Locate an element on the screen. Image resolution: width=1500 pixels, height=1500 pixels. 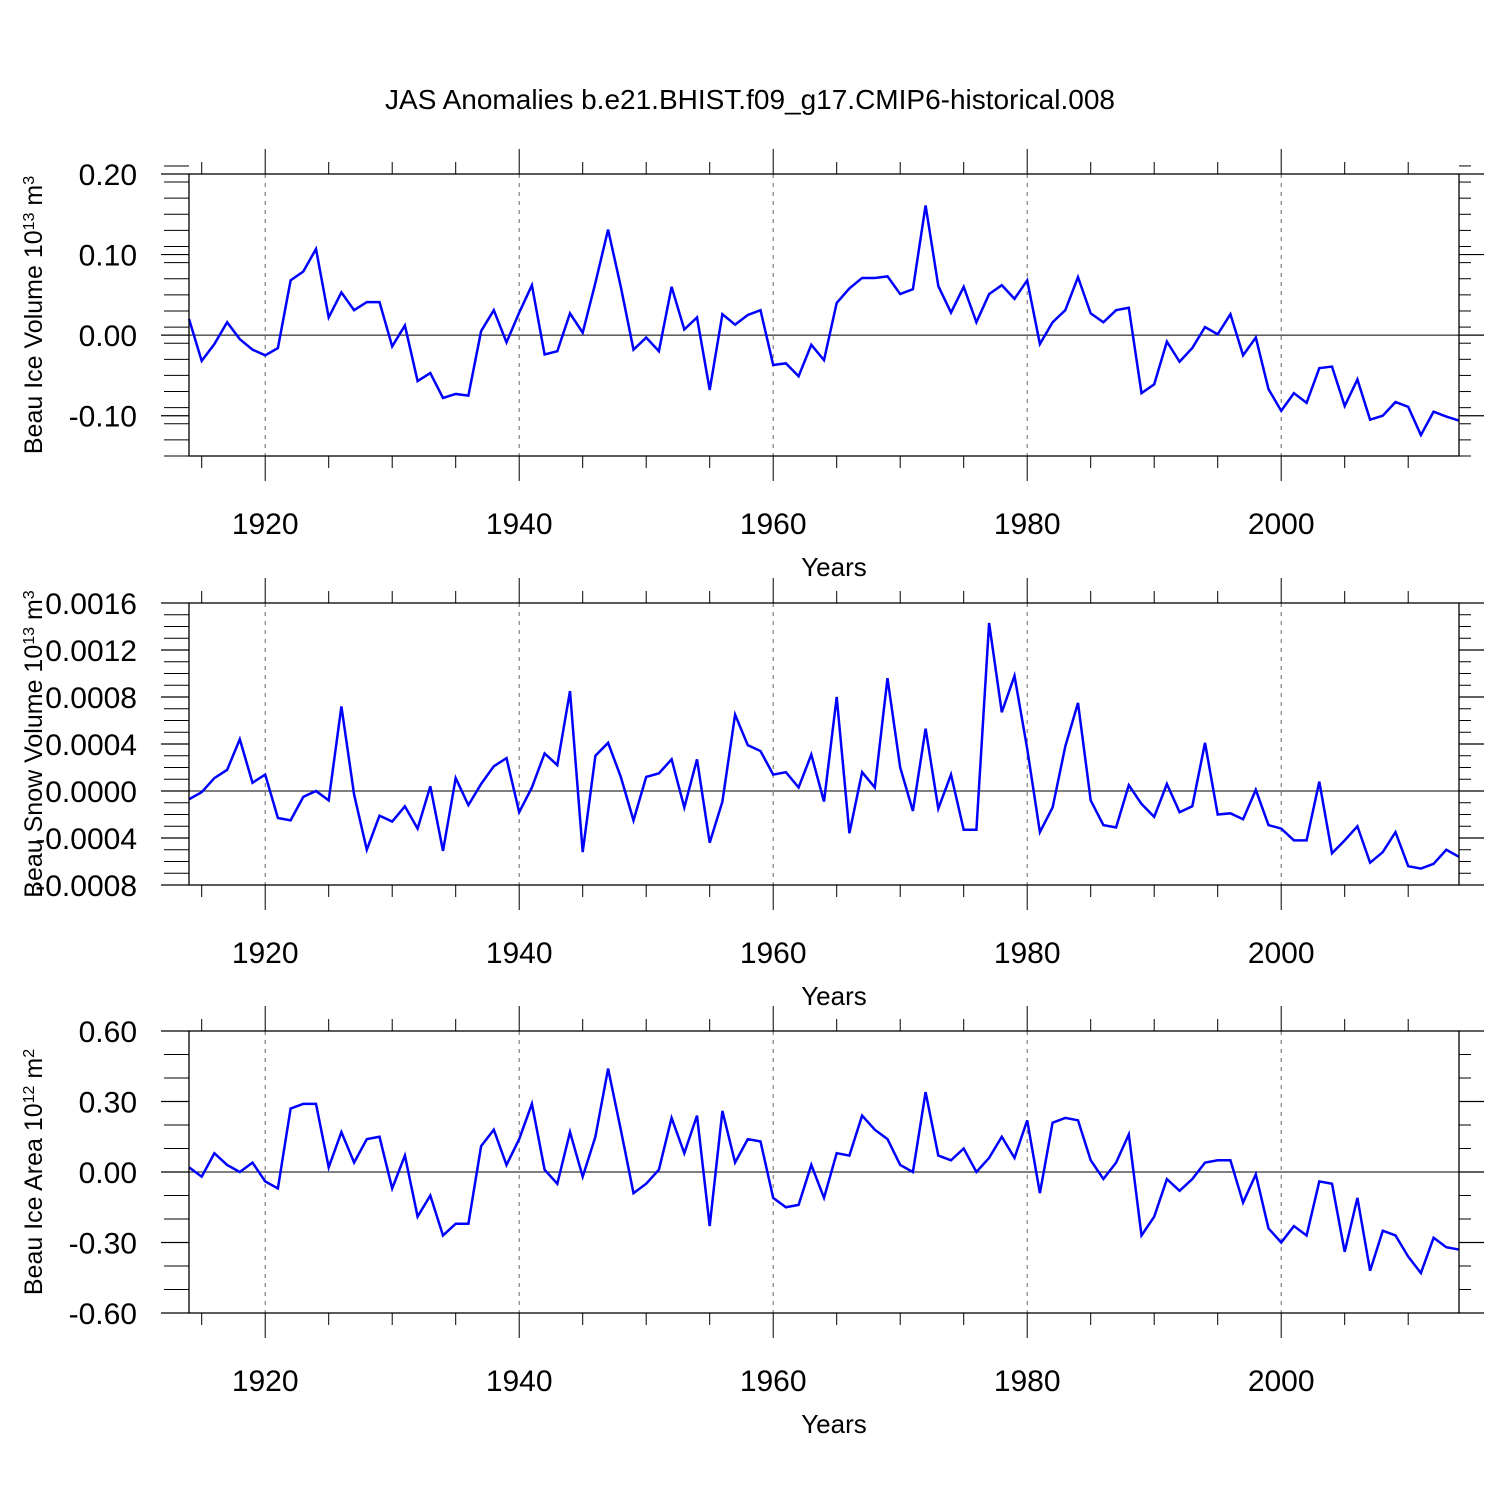
y-tick-label: 0.60 is located at coordinates (108, 1032).